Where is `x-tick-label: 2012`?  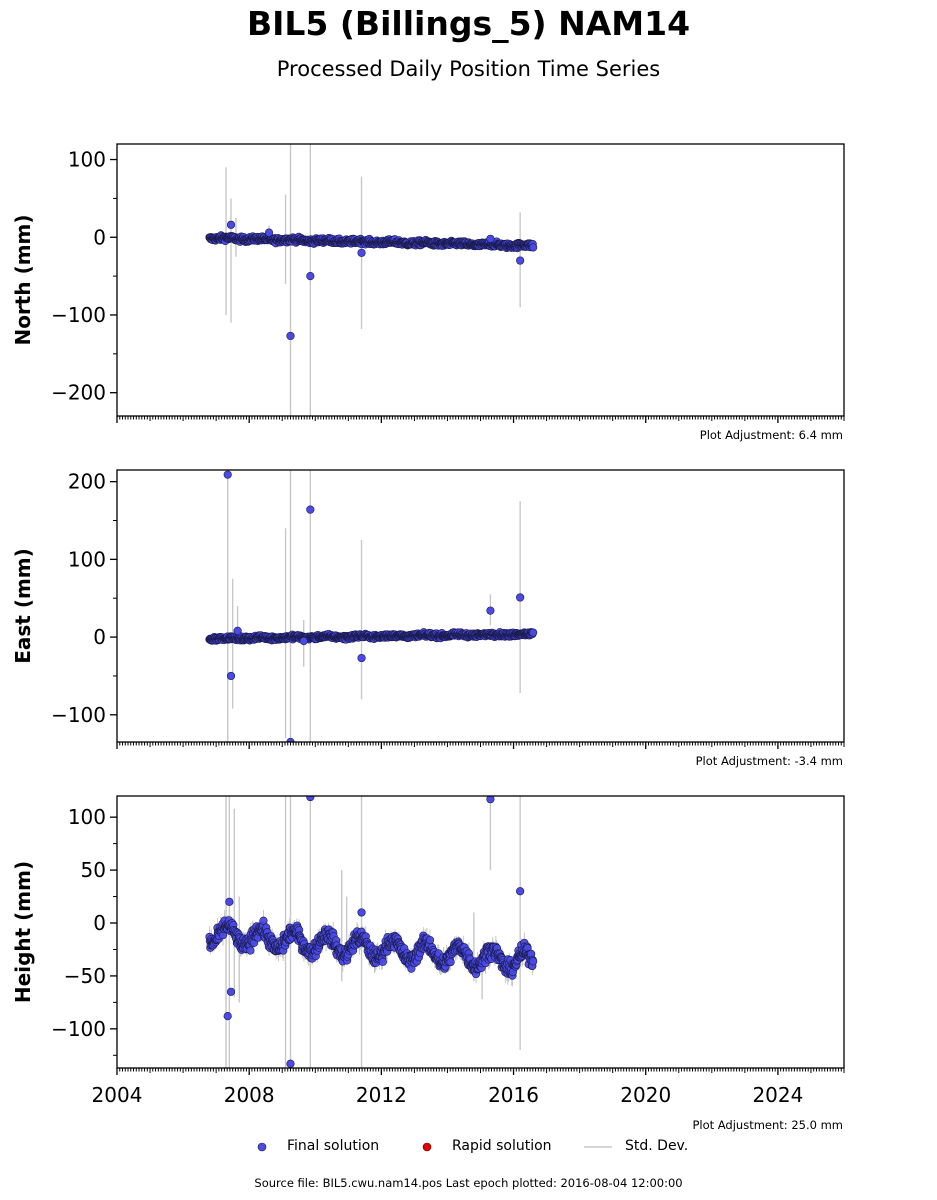 x-tick-label: 2012 is located at coordinates (381, 1095).